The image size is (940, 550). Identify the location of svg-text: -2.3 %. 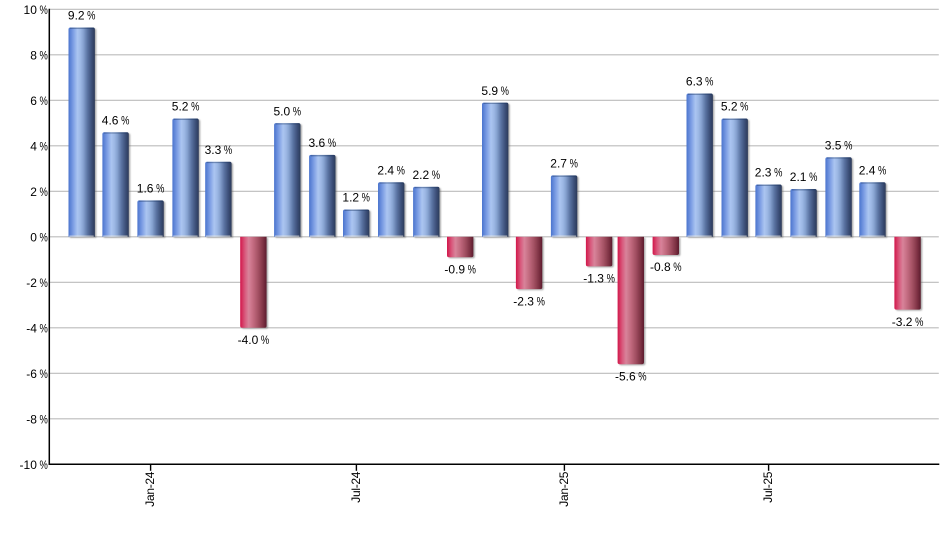
(529, 301).